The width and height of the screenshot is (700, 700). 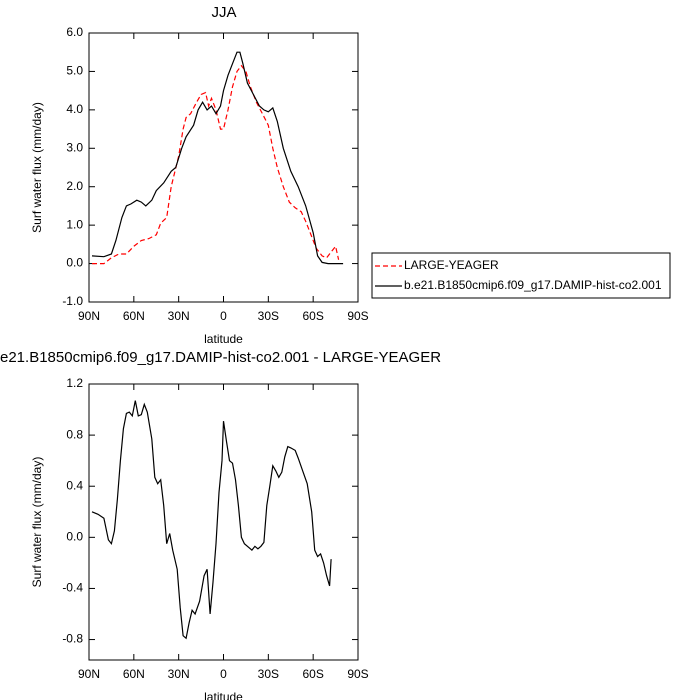 What do you see at coordinates (74, 147) in the screenshot?
I see `y-tick-label: 3.0` at bounding box center [74, 147].